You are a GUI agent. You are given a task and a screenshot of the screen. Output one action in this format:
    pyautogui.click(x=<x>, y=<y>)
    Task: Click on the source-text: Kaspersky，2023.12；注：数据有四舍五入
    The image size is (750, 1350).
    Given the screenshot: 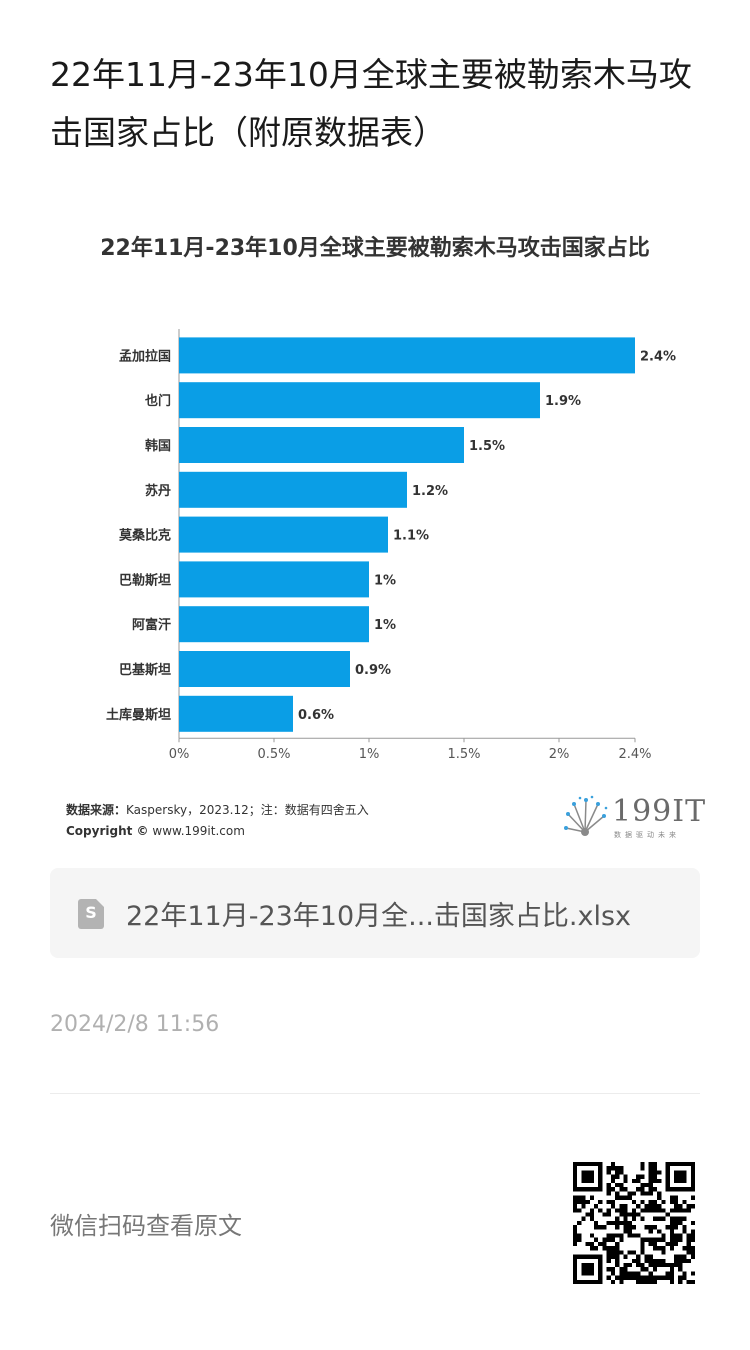 What is the action you would take?
    pyautogui.click(x=247, y=810)
    